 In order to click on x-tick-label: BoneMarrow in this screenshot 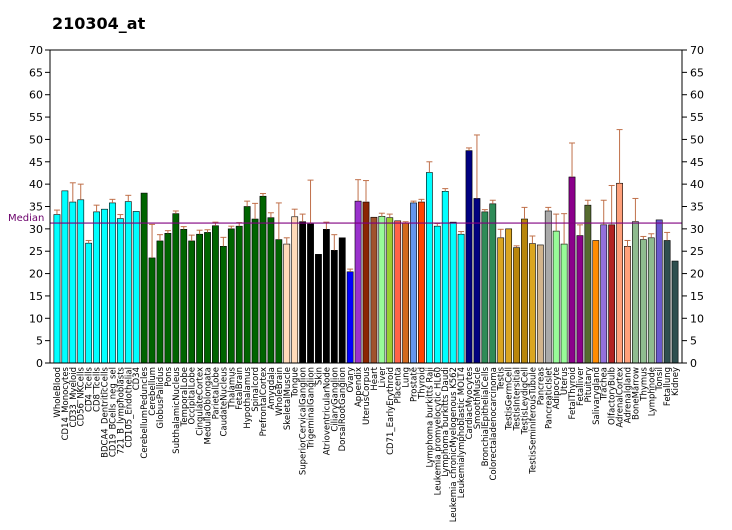, I will do `click(636, 393)`.